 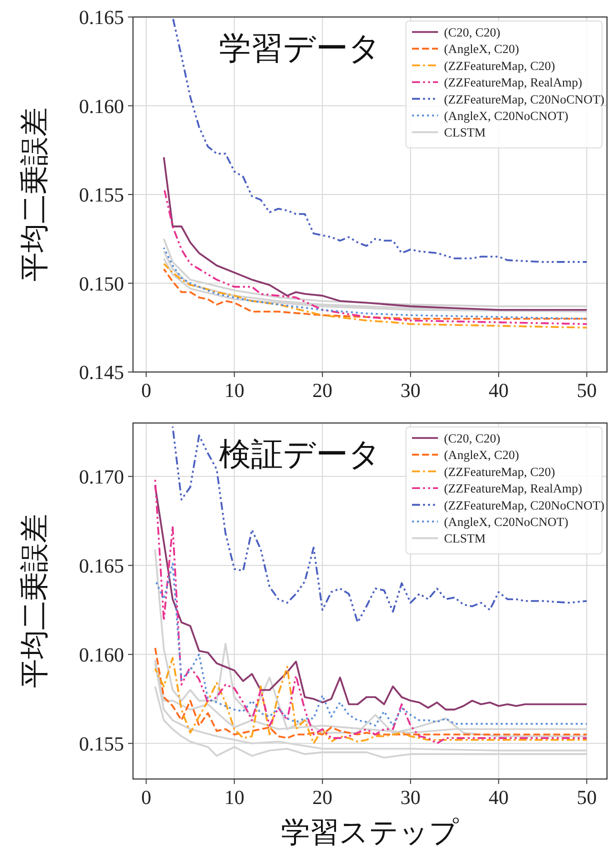 What do you see at coordinates (300, 48) in the screenshot?
I see `chart-title: 学習データ` at bounding box center [300, 48].